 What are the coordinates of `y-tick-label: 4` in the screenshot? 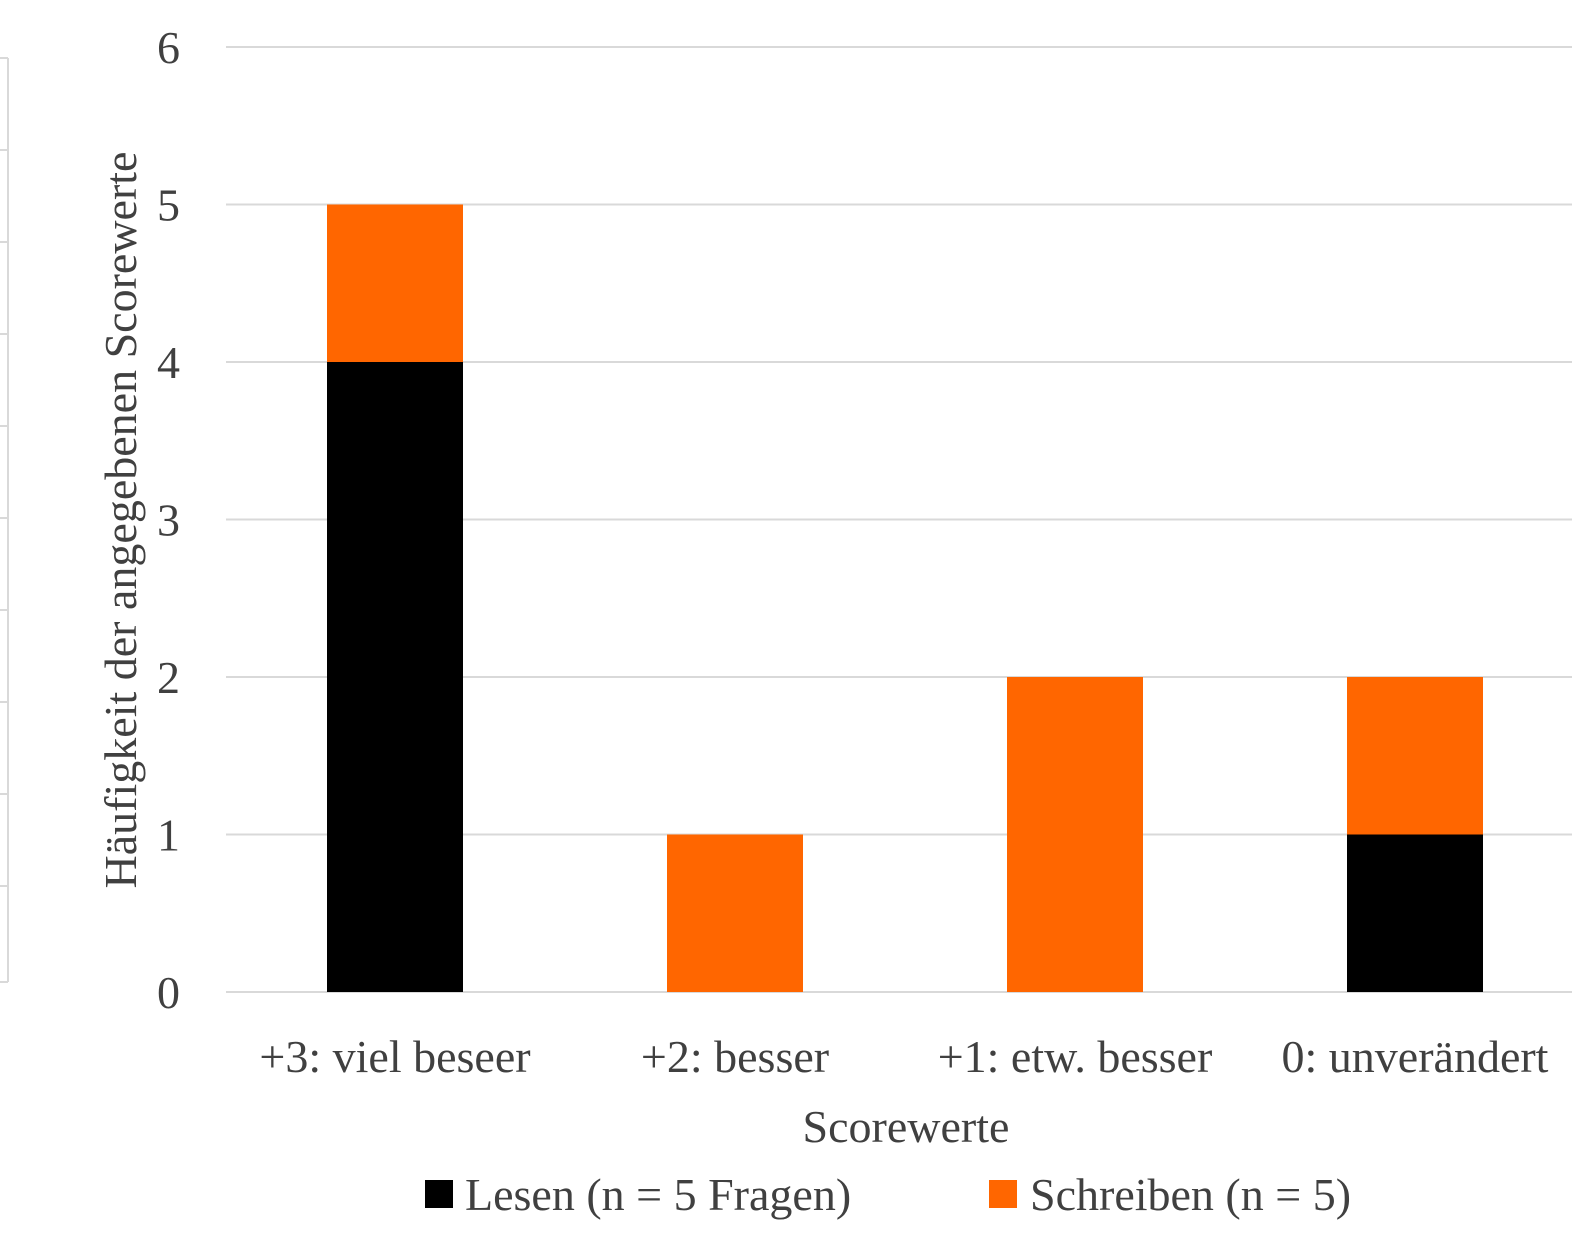 It's located at (168, 362).